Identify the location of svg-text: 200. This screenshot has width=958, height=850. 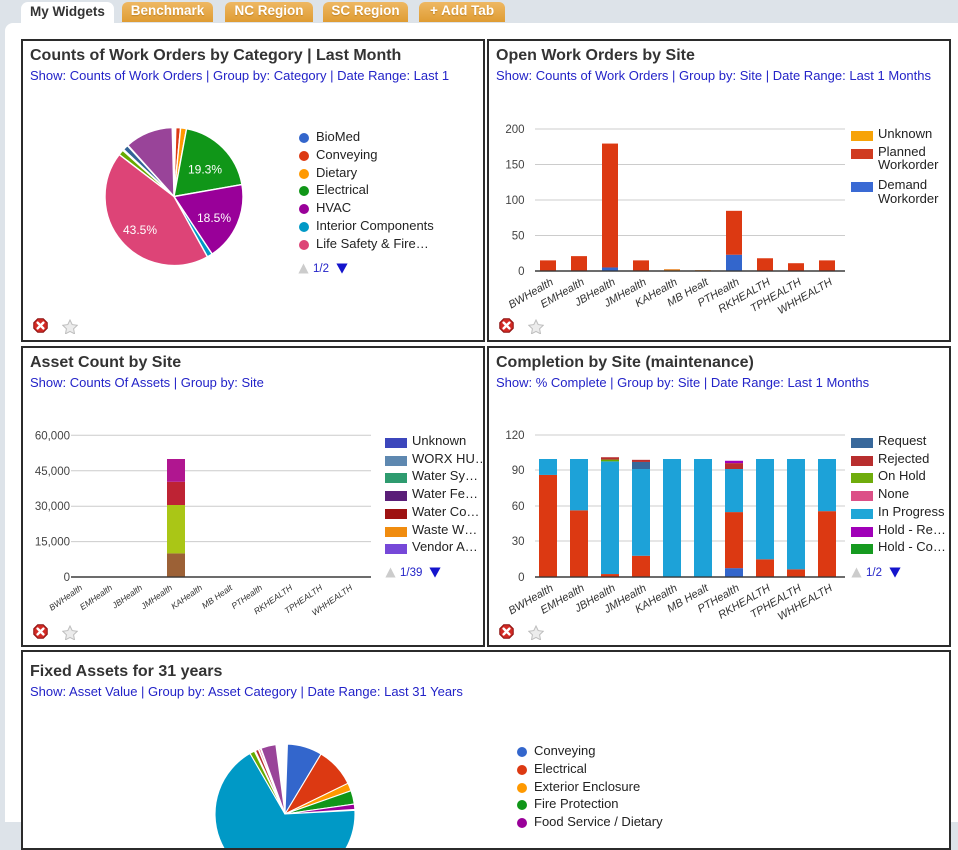
(514, 130).